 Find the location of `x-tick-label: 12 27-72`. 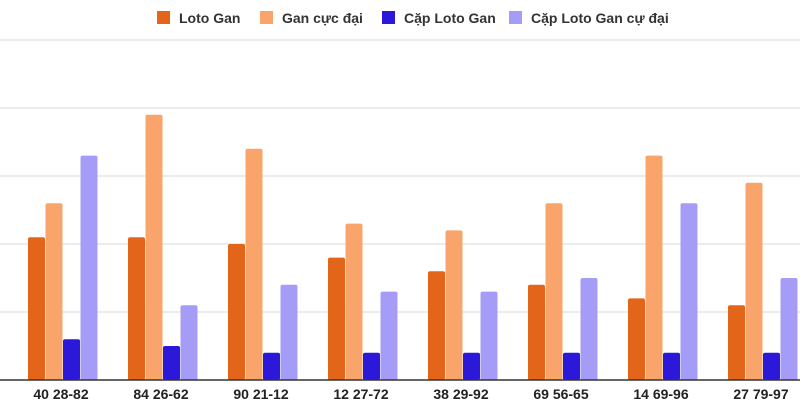

x-tick-label: 12 27-72 is located at coordinates (360, 393).